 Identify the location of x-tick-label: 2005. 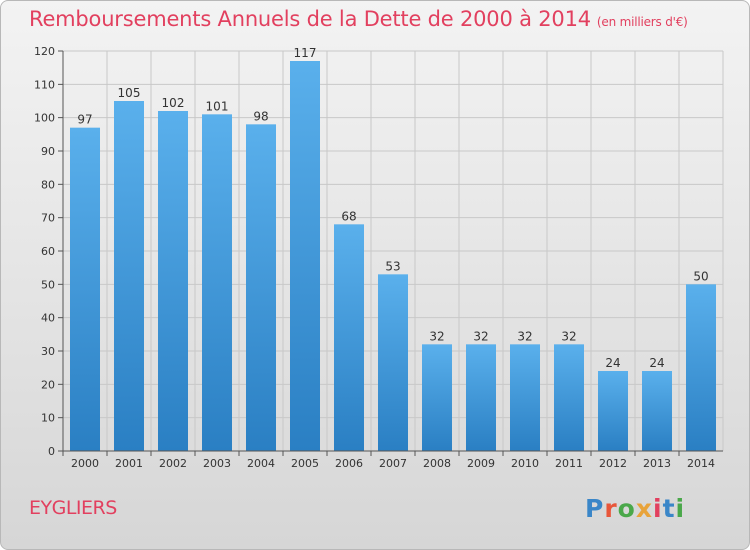
(305, 463).